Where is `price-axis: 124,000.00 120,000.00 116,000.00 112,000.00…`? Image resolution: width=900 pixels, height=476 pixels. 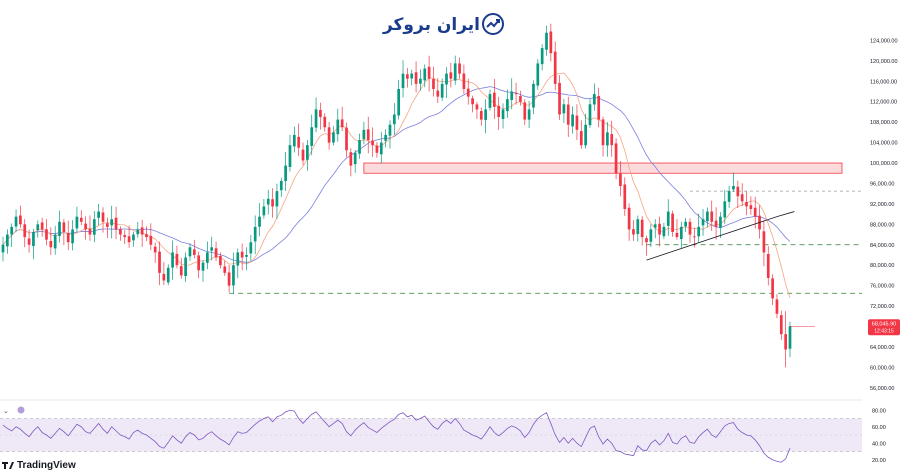
price-axis: 124,000.00 120,000.00 116,000.00 112,000.00… is located at coordinates (884, 214).